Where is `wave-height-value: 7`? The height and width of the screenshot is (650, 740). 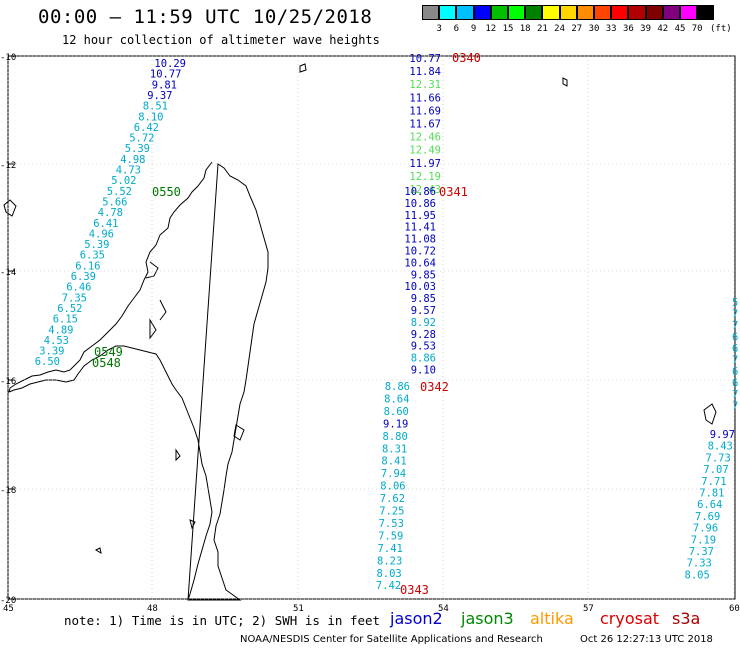 wave-height-value: 7 is located at coordinates (735, 326).